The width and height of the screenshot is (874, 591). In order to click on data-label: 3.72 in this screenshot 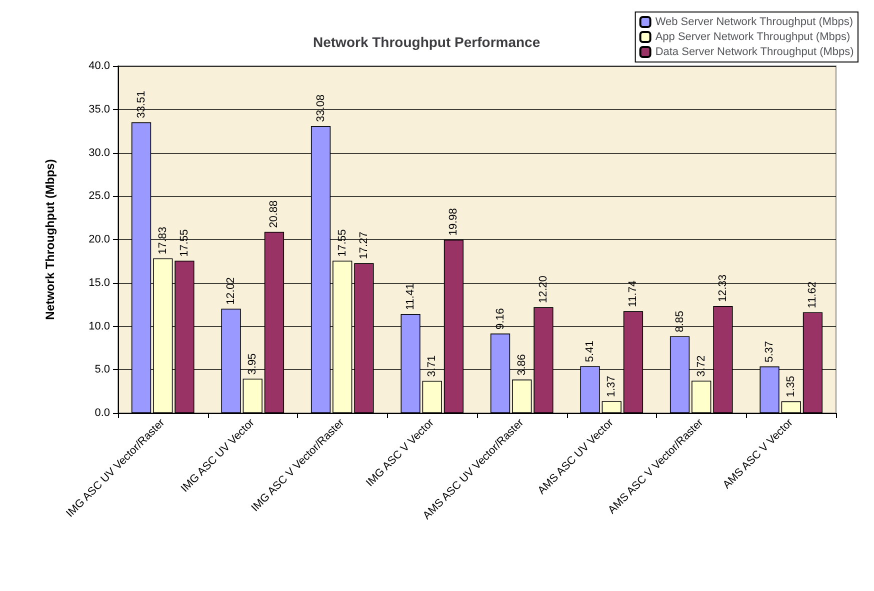, I will do `click(701, 366)`.